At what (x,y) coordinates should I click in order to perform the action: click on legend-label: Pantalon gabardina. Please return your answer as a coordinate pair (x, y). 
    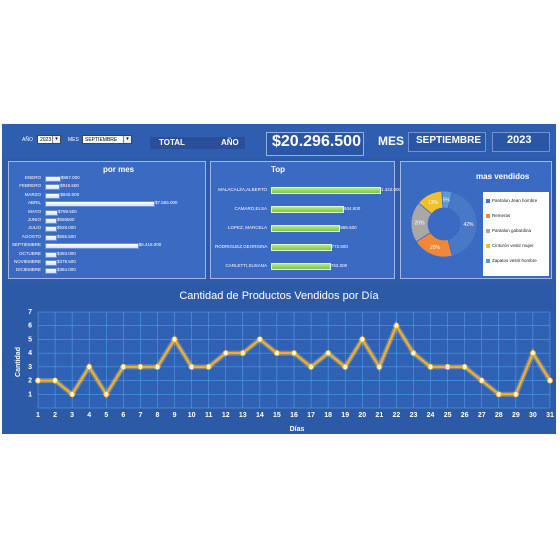
    Looking at the image, I should click on (512, 230).